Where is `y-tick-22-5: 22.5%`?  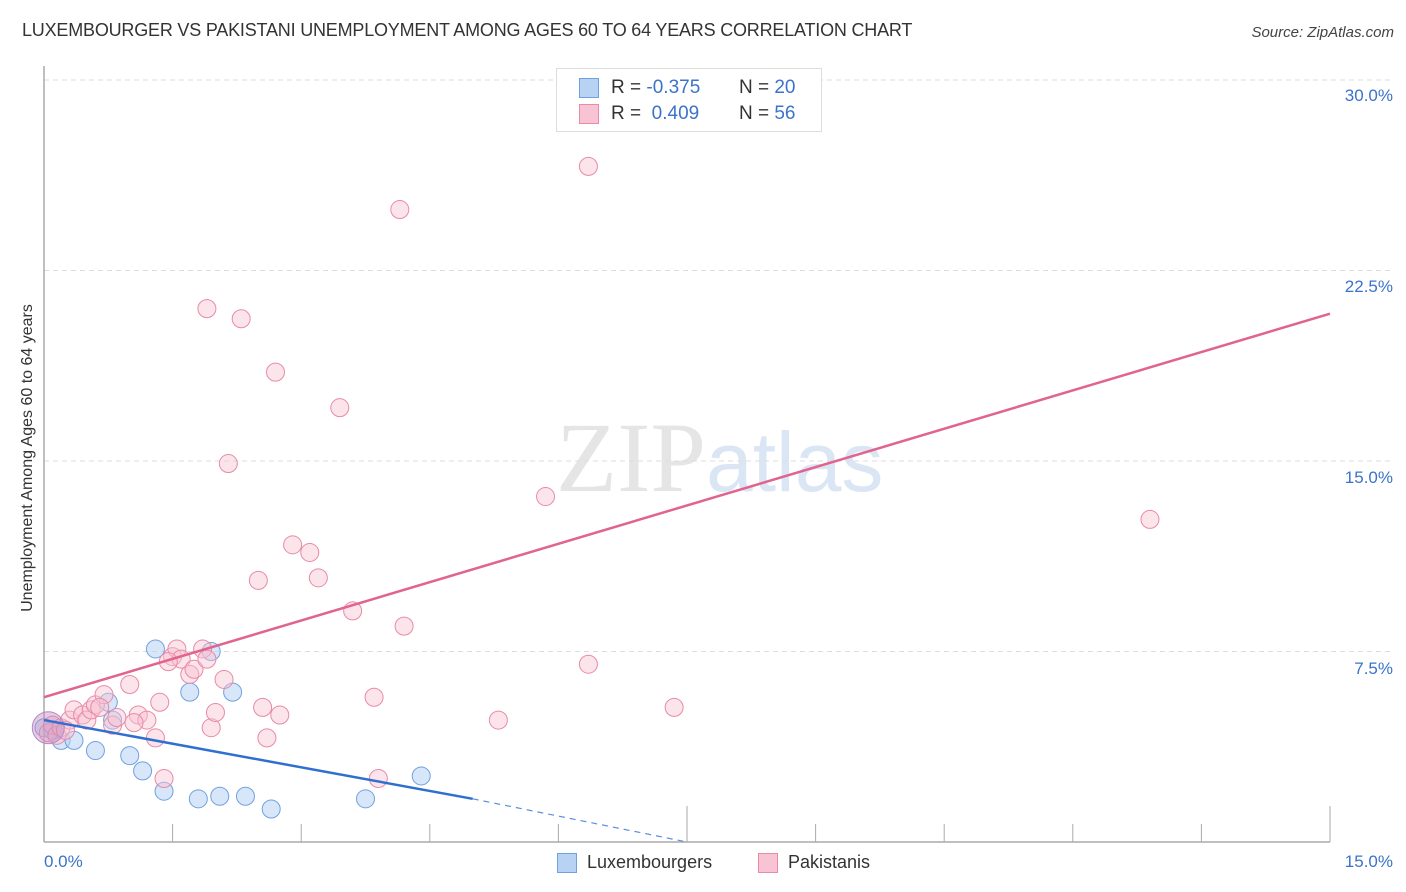 y-tick-22-5: 22.5% is located at coordinates (1368, 286).